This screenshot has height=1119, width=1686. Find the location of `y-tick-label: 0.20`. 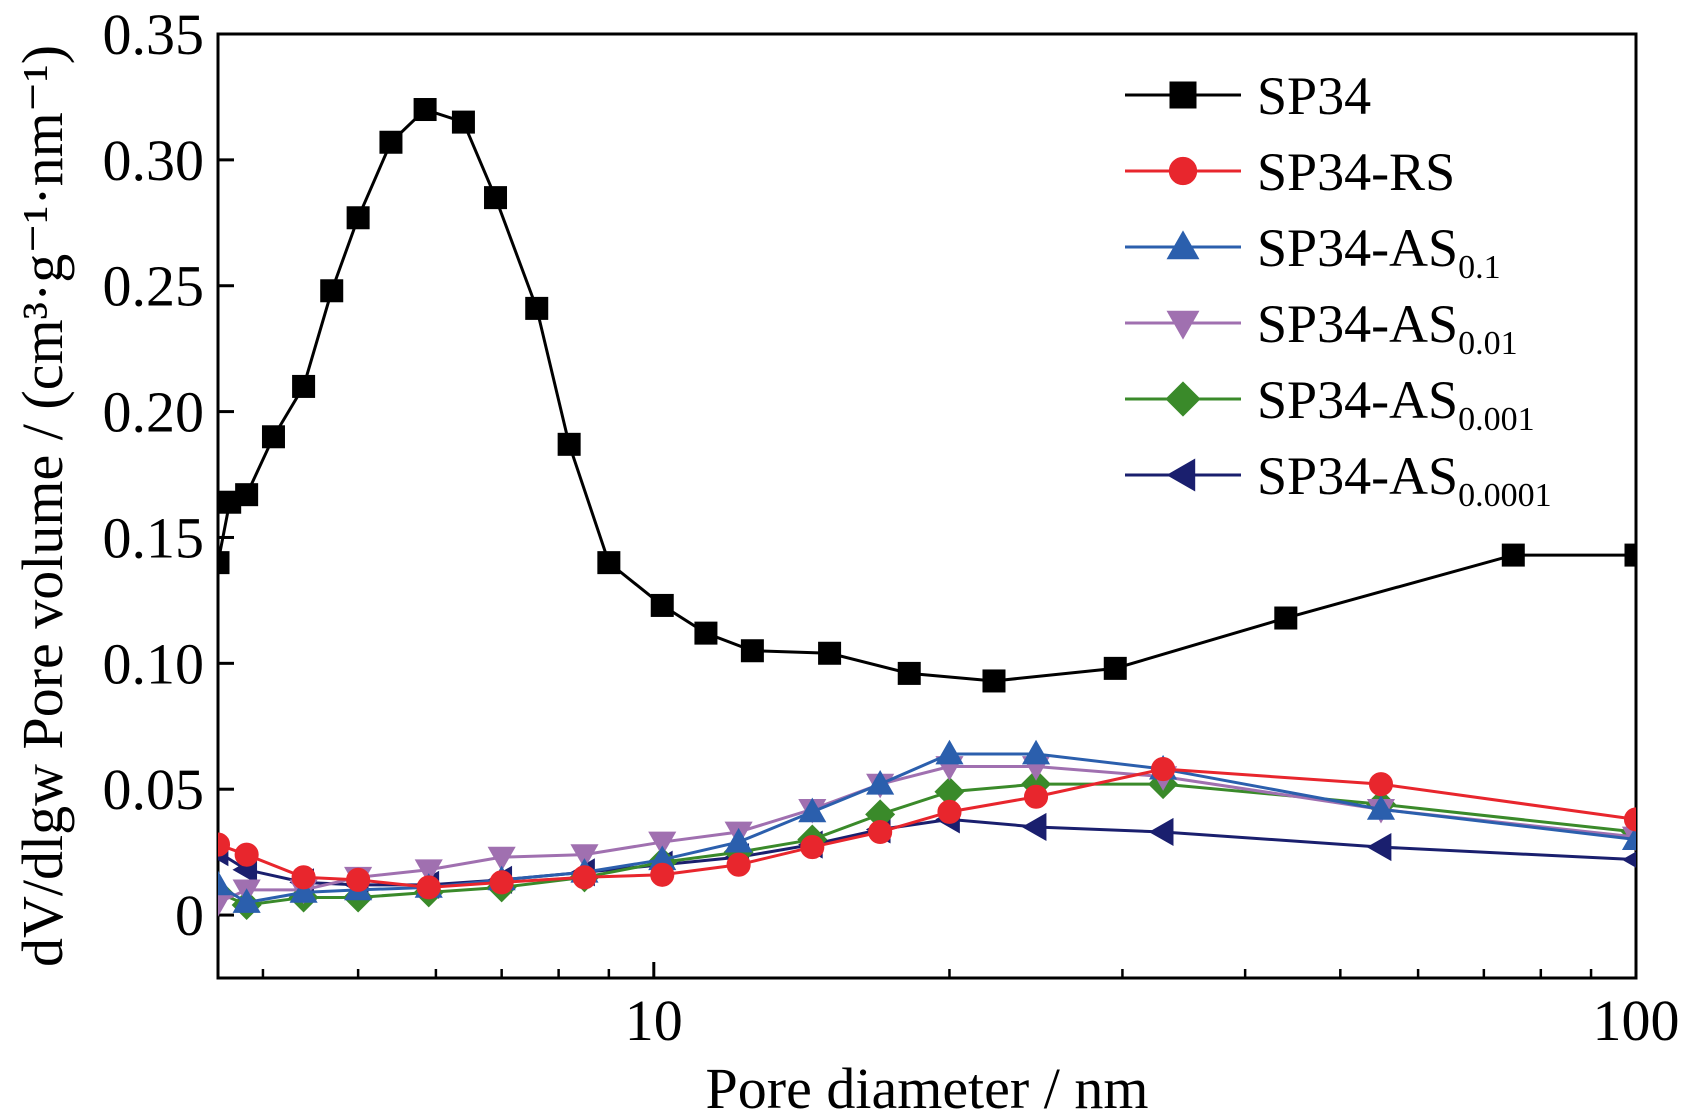

y-tick-label: 0.20 is located at coordinates (154, 412).